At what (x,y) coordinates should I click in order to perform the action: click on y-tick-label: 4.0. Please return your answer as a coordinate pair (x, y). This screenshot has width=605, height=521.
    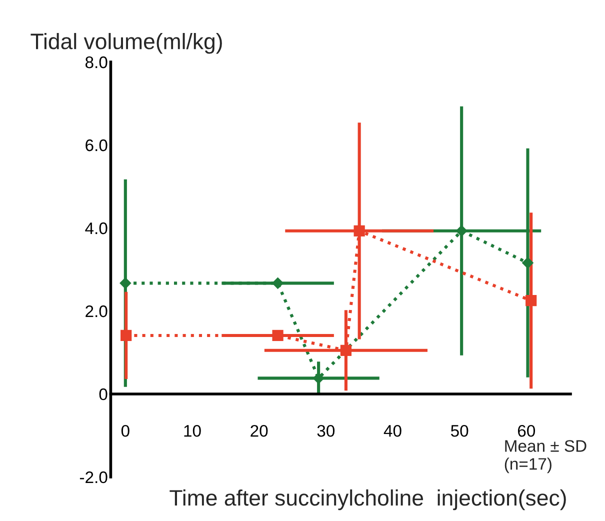
    Looking at the image, I should click on (96, 228).